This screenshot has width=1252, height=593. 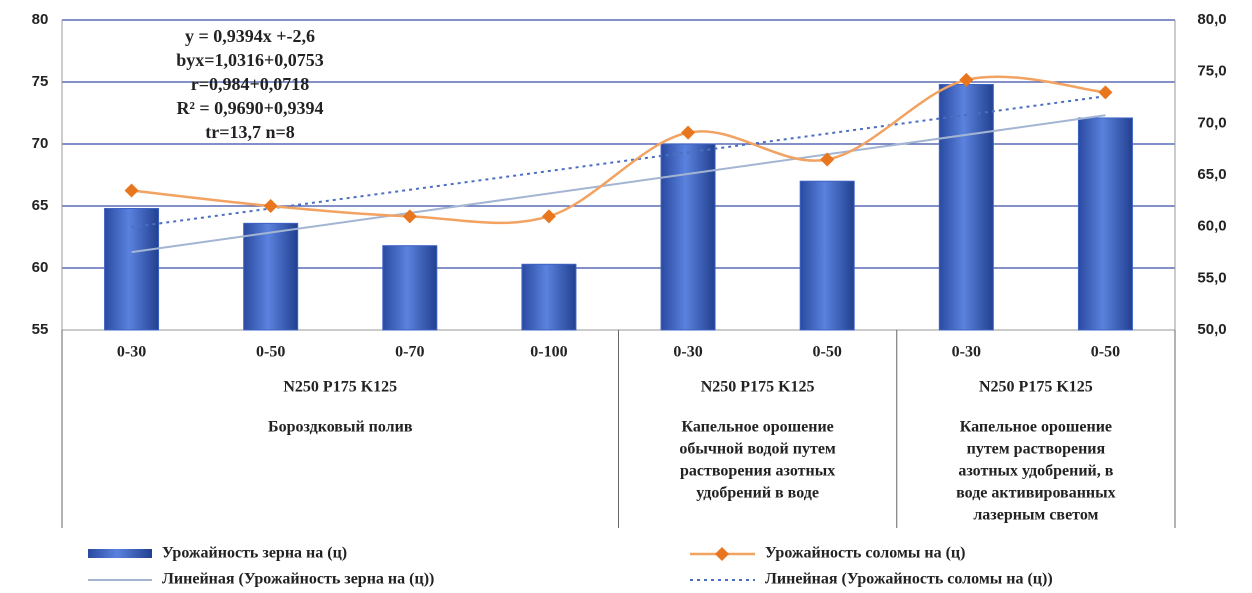 I want to click on group-label: лазерным светом, so click(x=1035, y=515).